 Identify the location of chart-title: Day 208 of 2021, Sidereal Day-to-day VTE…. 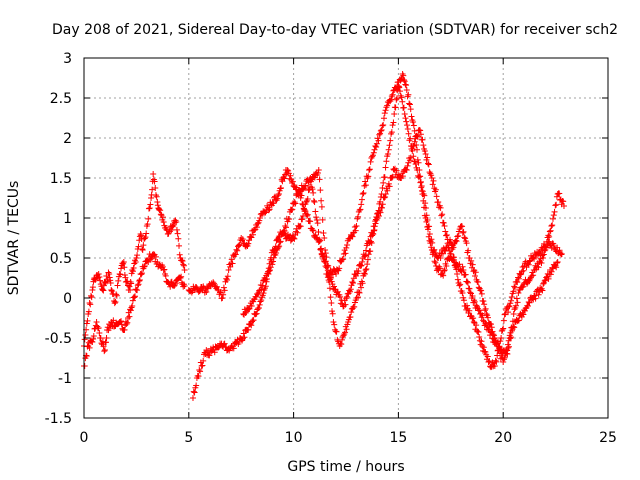
(335, 30).